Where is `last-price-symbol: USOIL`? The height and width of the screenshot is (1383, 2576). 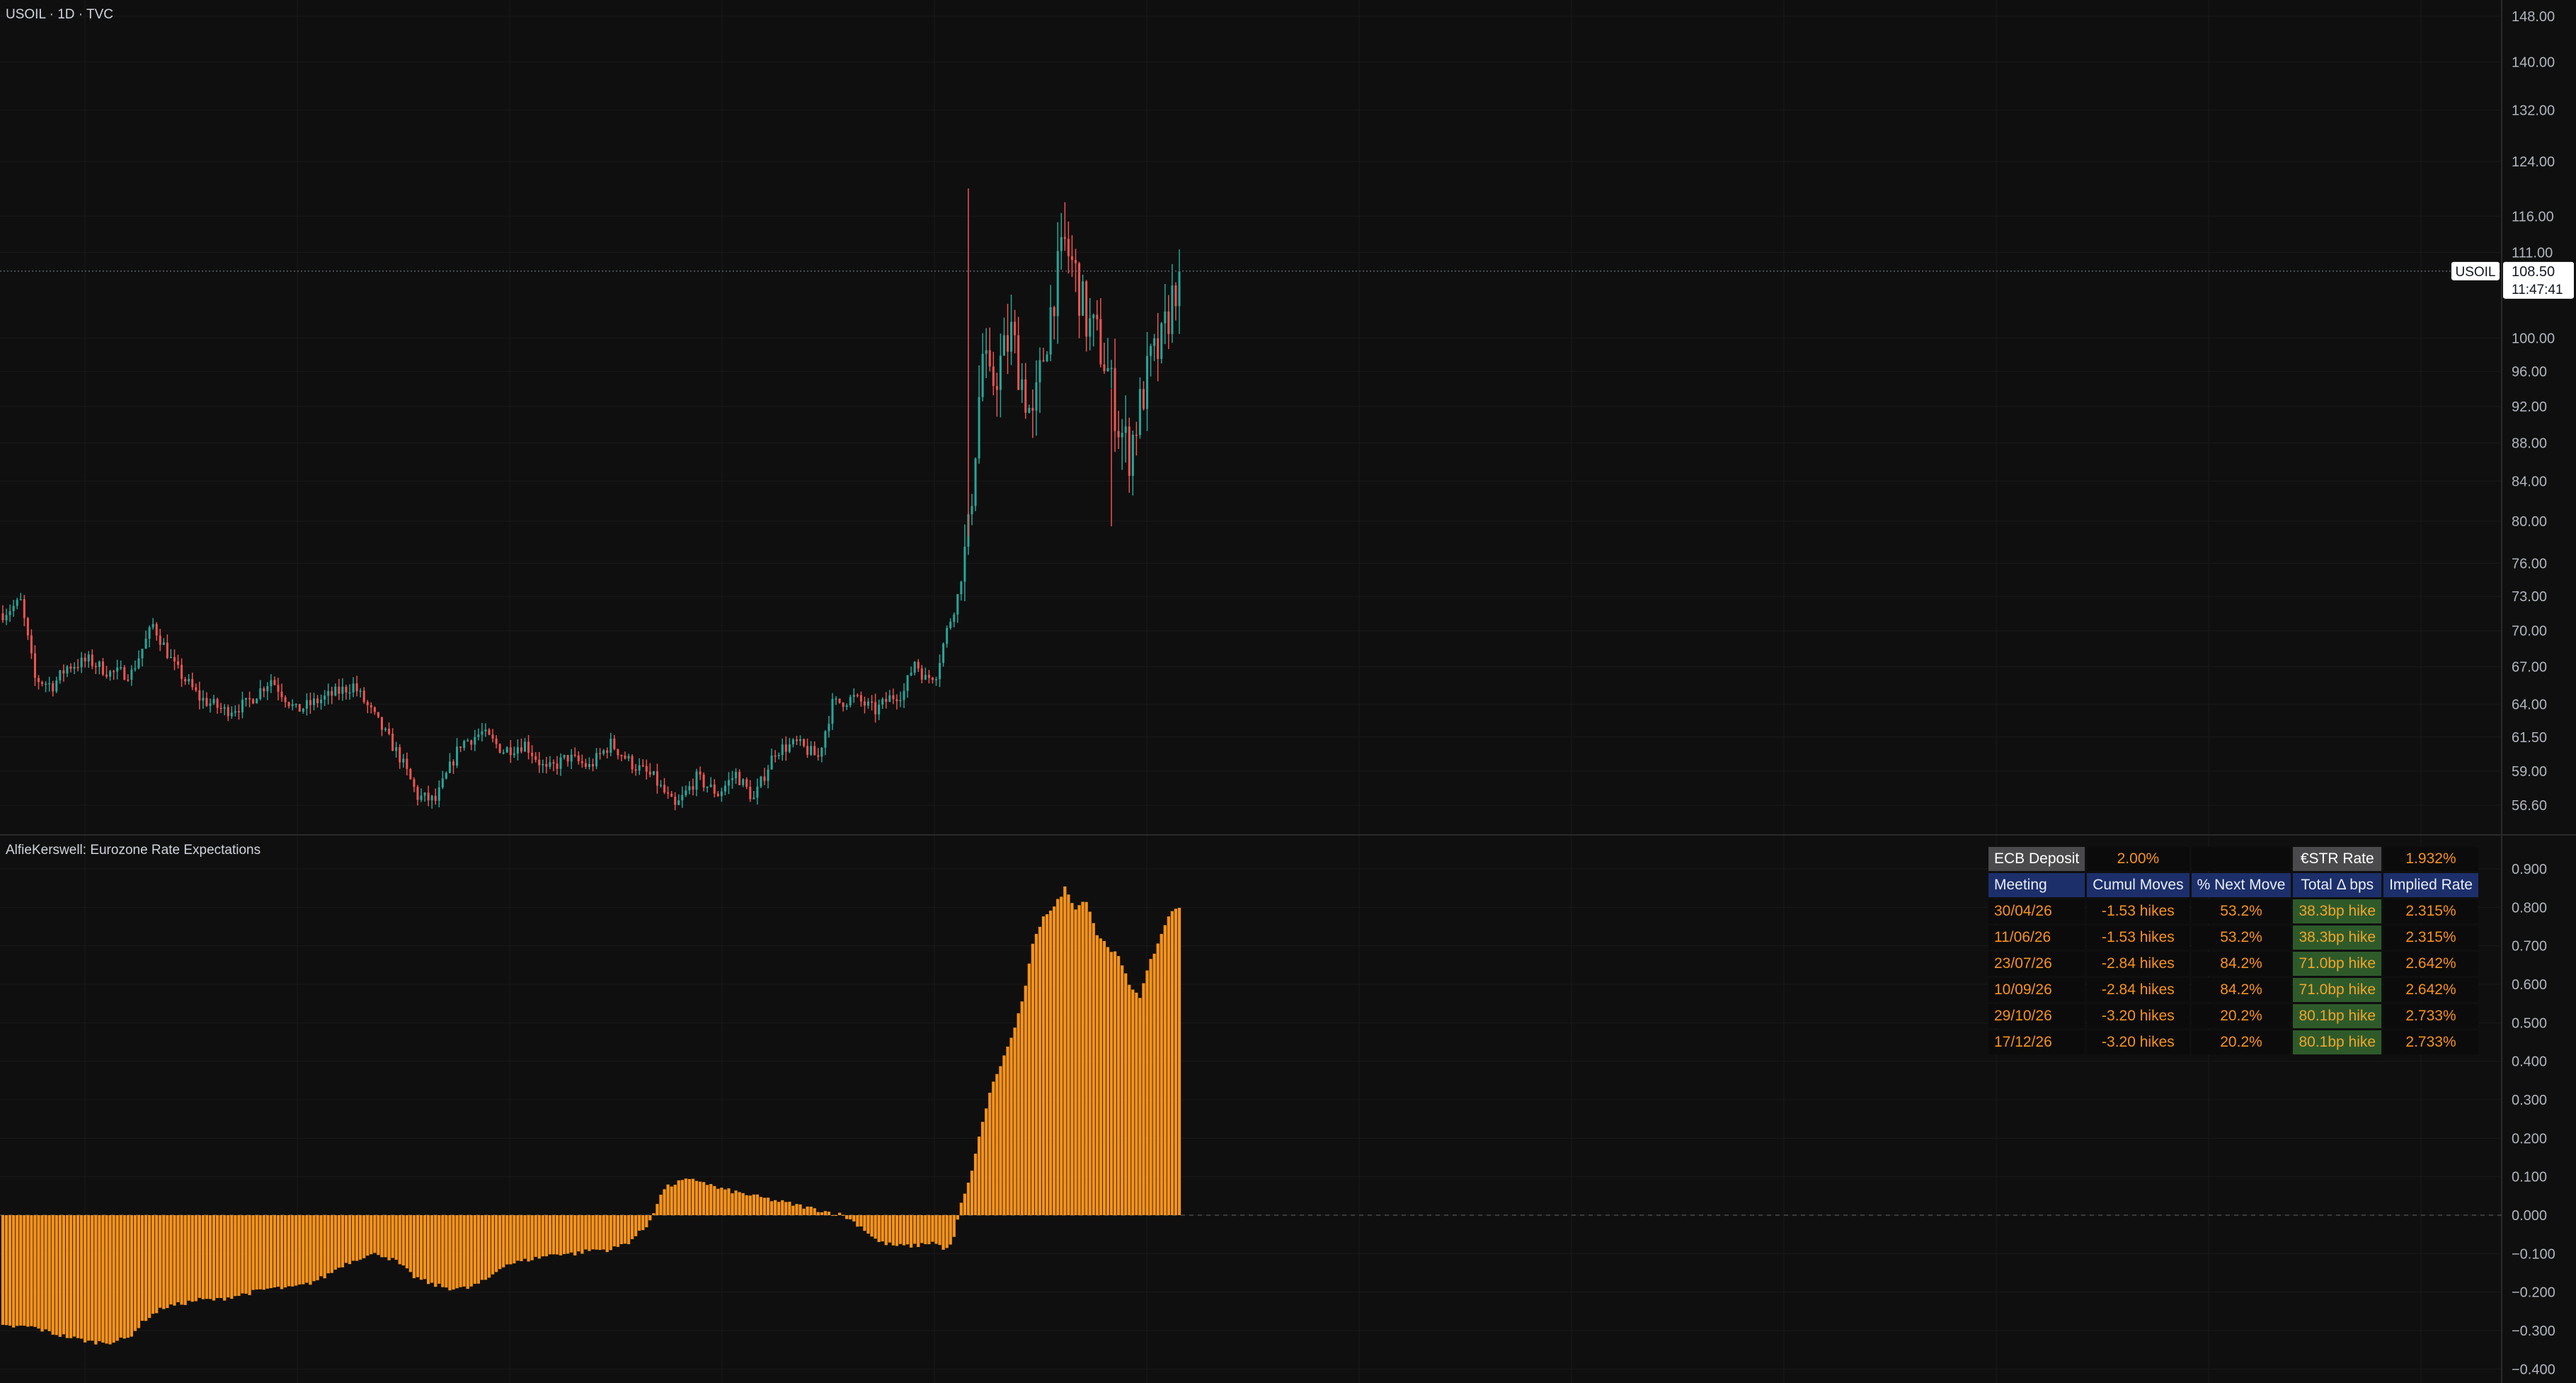
last-price-symbol: USOIL is located at coordinates (2475, 272).